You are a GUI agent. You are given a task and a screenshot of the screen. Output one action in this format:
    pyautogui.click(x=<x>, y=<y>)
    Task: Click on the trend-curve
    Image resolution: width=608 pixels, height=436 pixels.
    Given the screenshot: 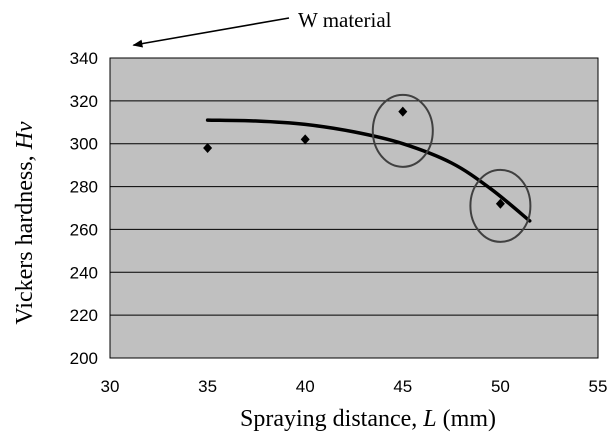 What is the action you would take?
    pyautogui.click(x=368, y=170)
    